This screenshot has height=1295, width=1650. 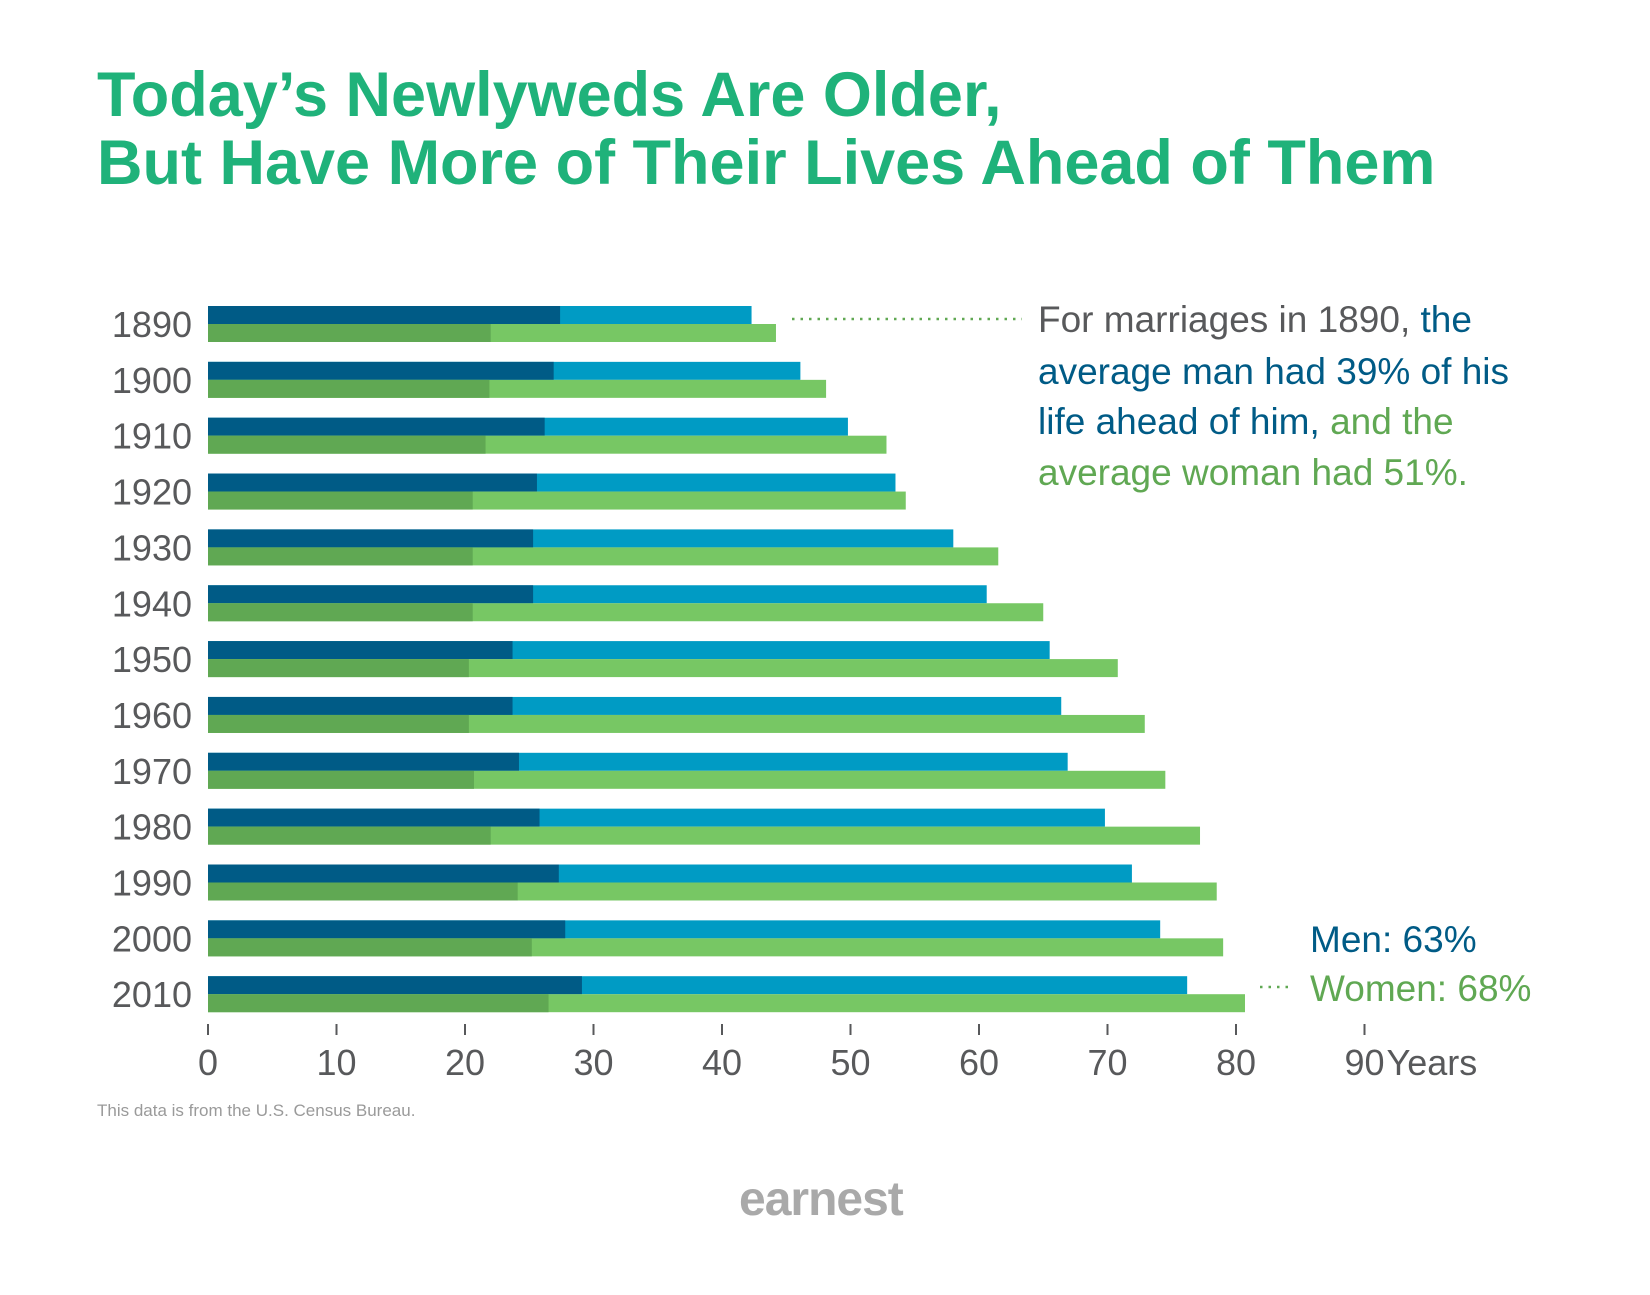 I want to click on chart-title-line-1: Today’s Newlyweds Are Older,, so click(x=549, y=95).